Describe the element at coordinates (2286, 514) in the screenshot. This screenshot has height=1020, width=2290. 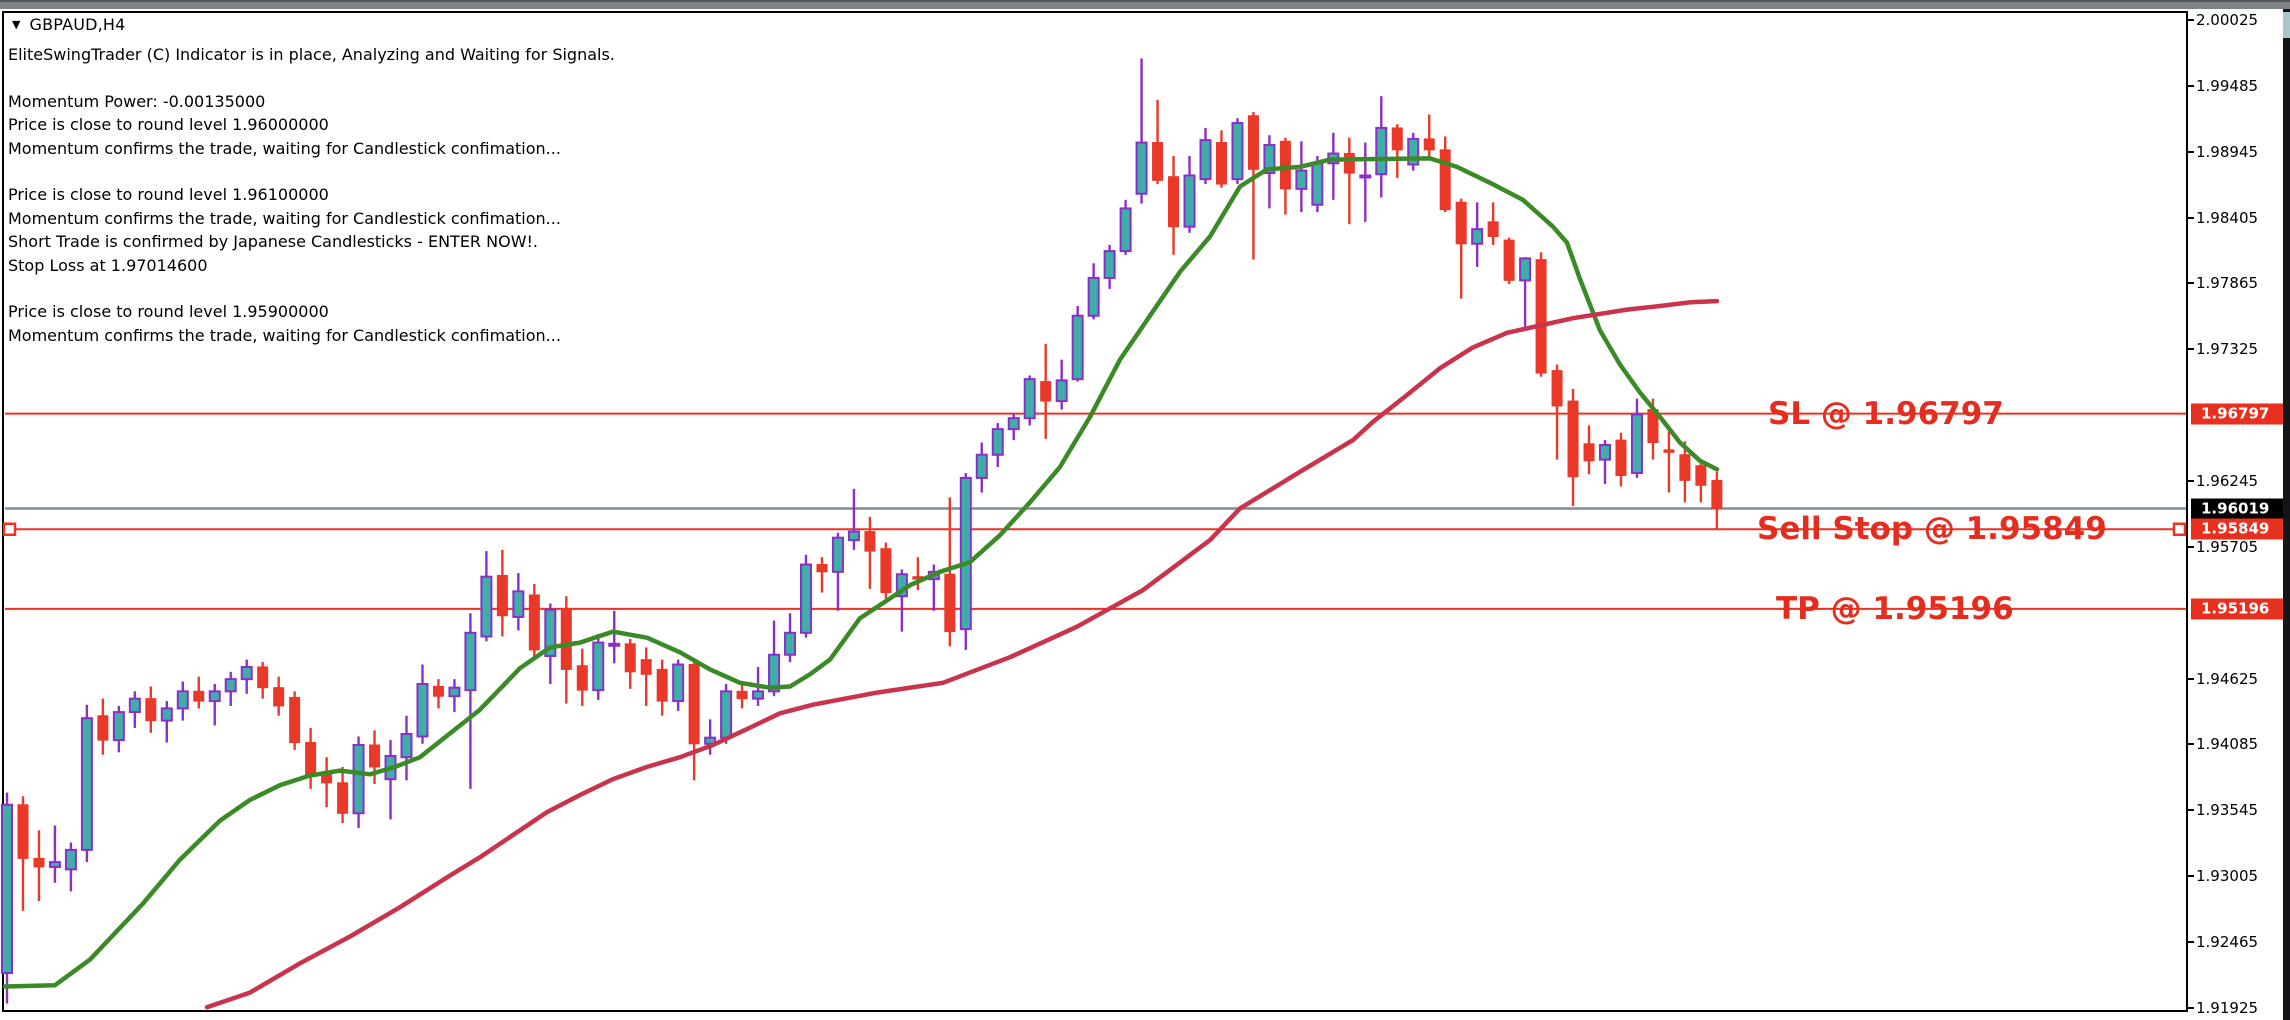
I see `vertical-scrollbar` at that location.